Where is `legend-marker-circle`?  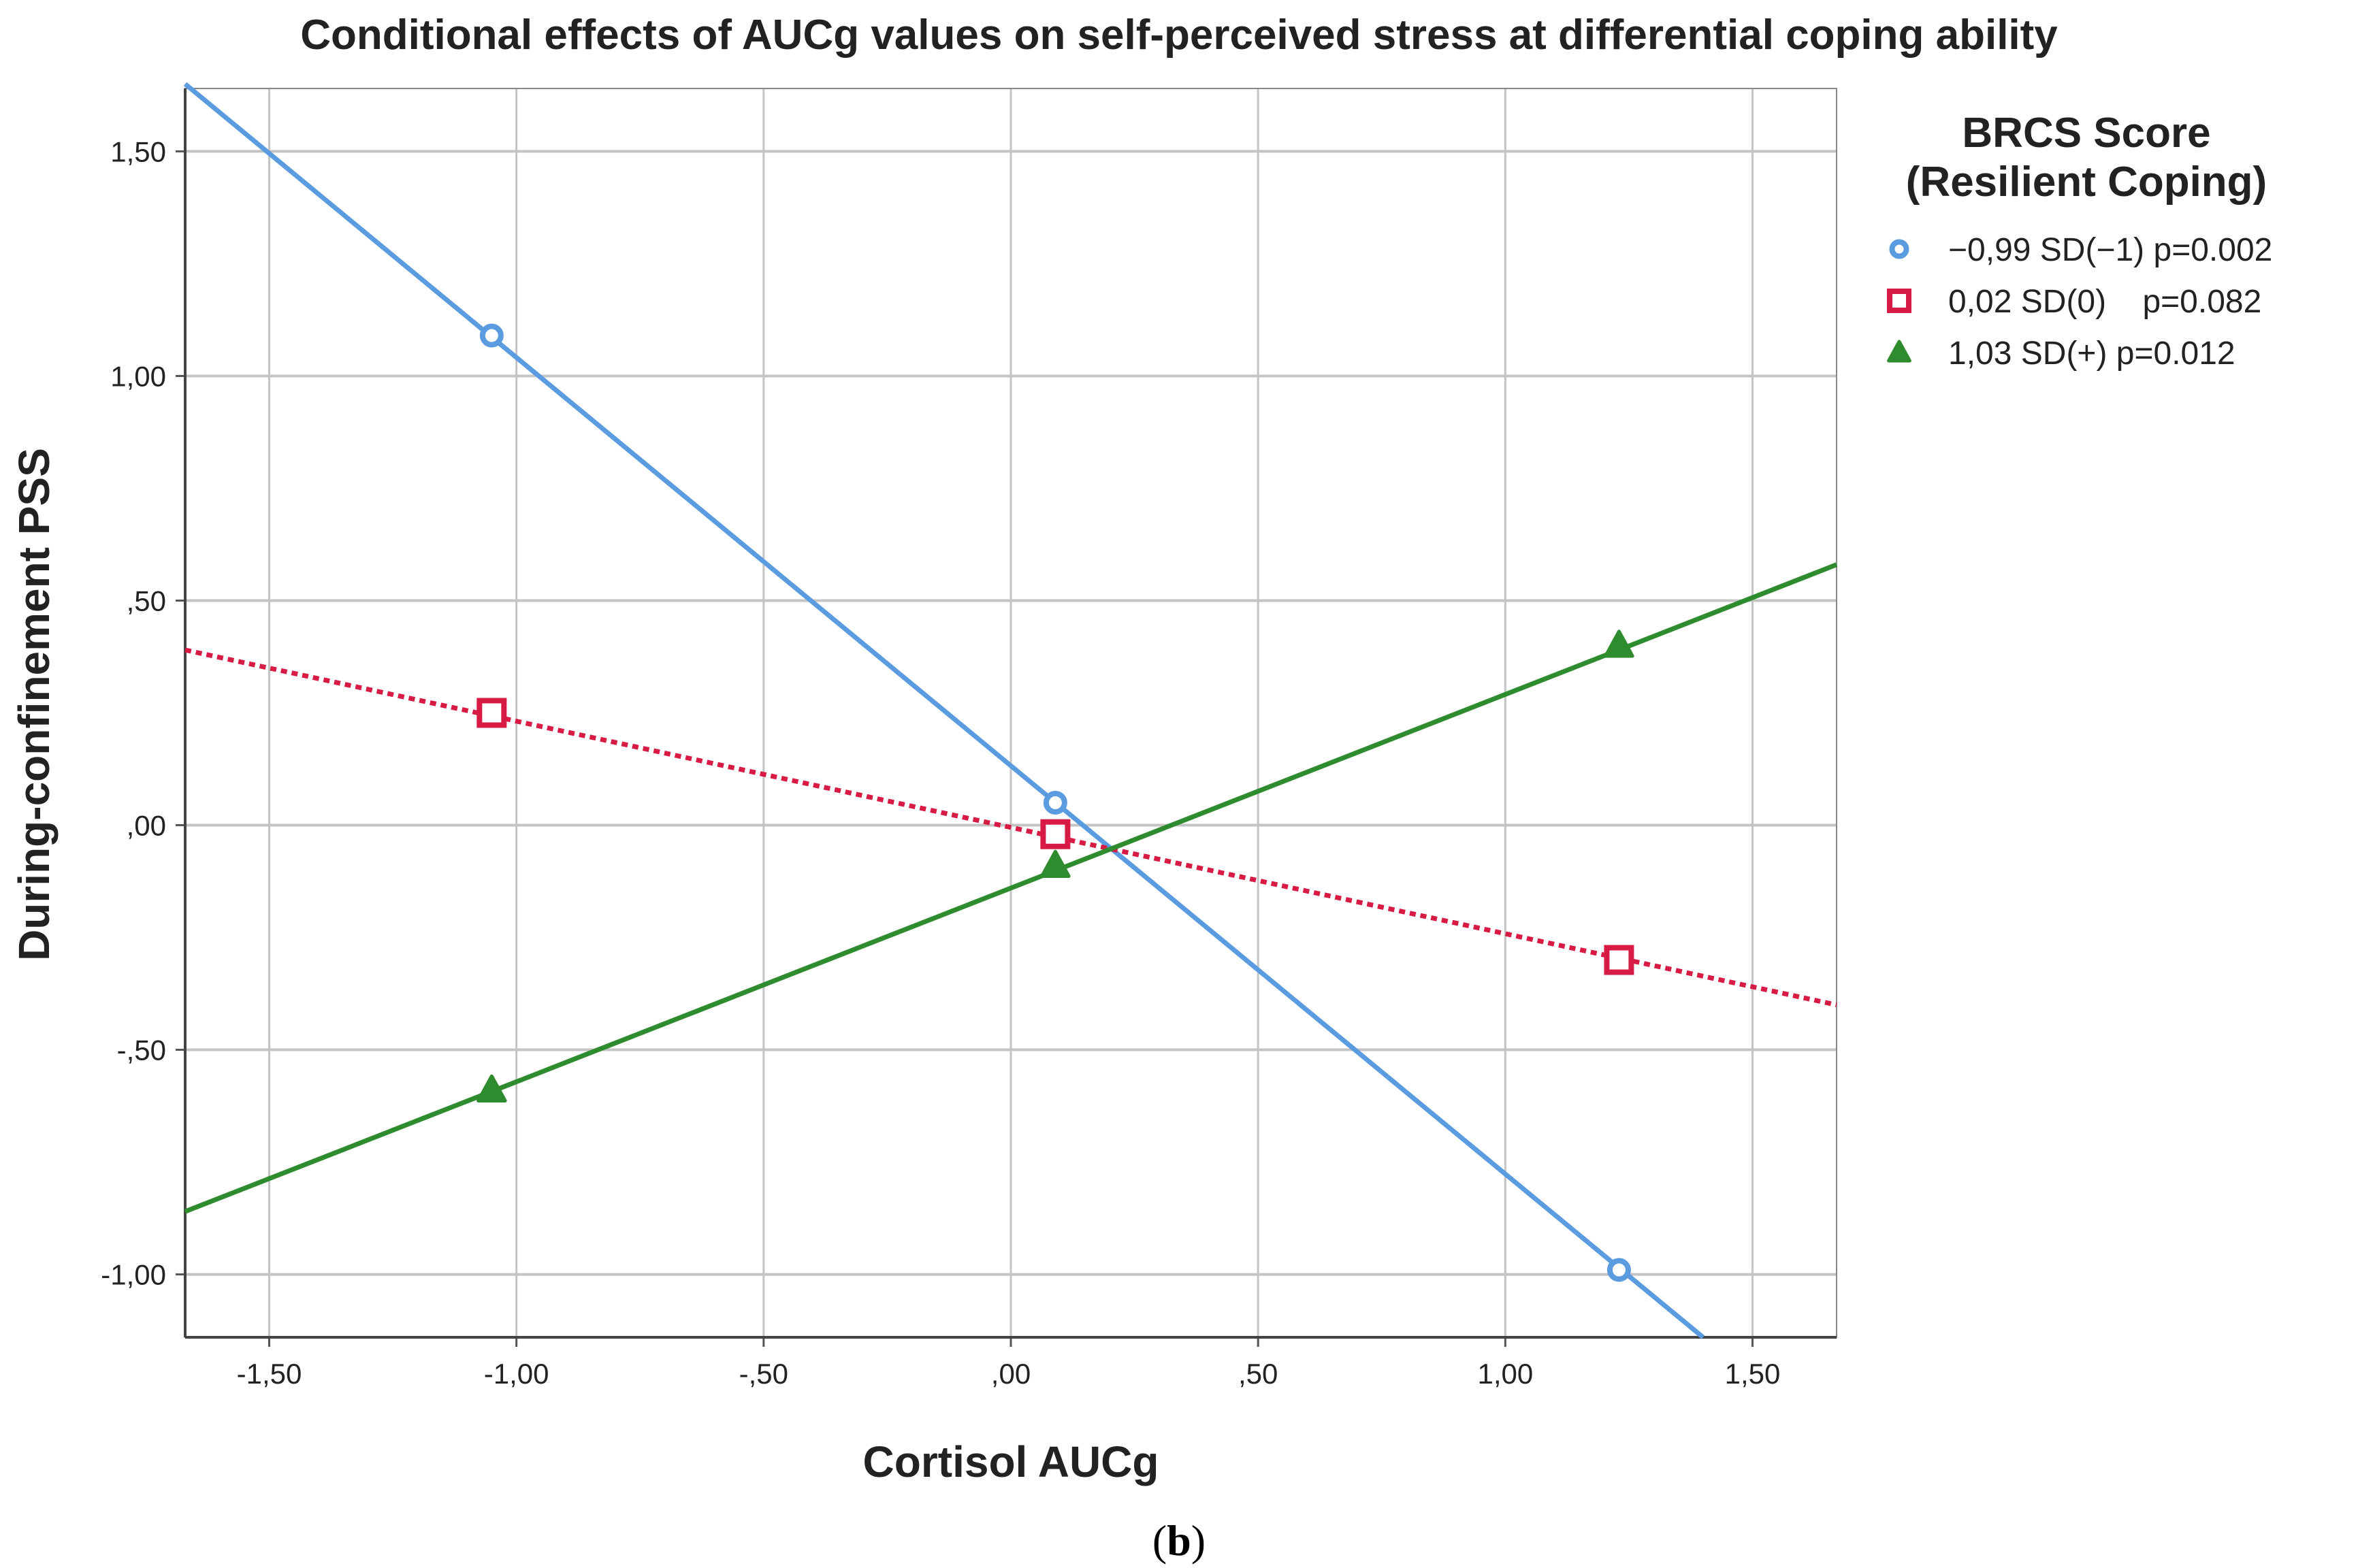
legend-marker-circle is located at coordinates (1899, 249).